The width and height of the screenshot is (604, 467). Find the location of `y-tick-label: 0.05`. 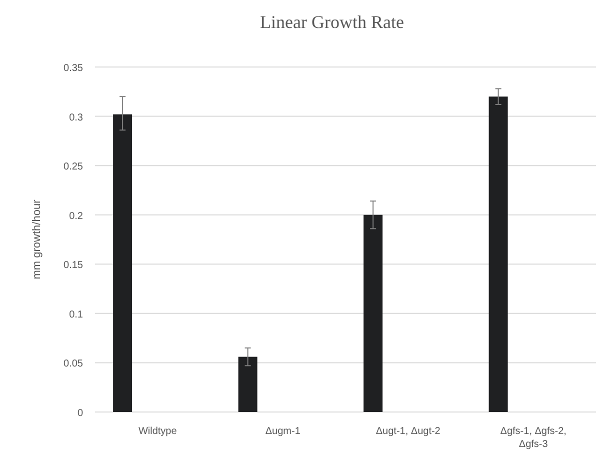

y-tick-label: 0.05 is located at coordinates (74, 364).